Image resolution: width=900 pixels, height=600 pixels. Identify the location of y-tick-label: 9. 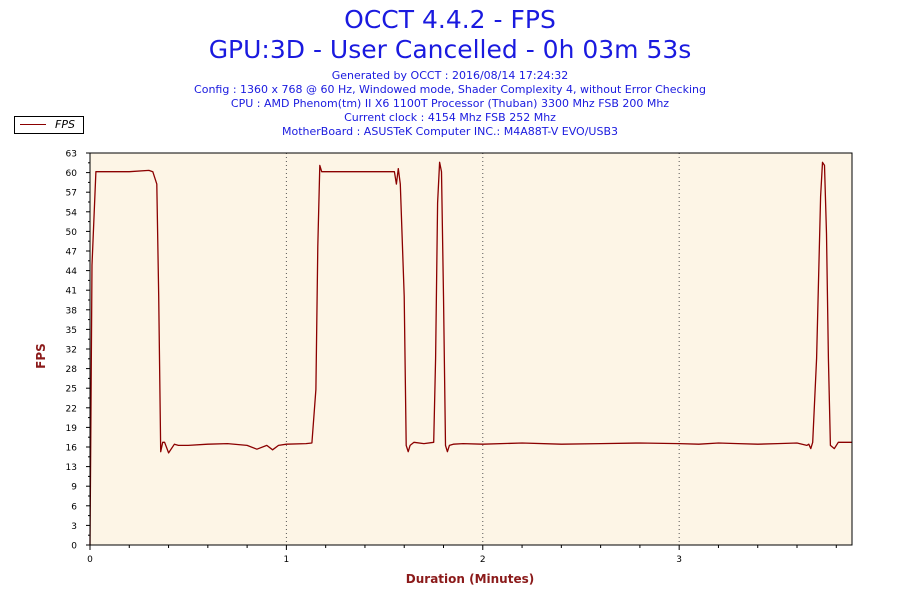
(74, 488).